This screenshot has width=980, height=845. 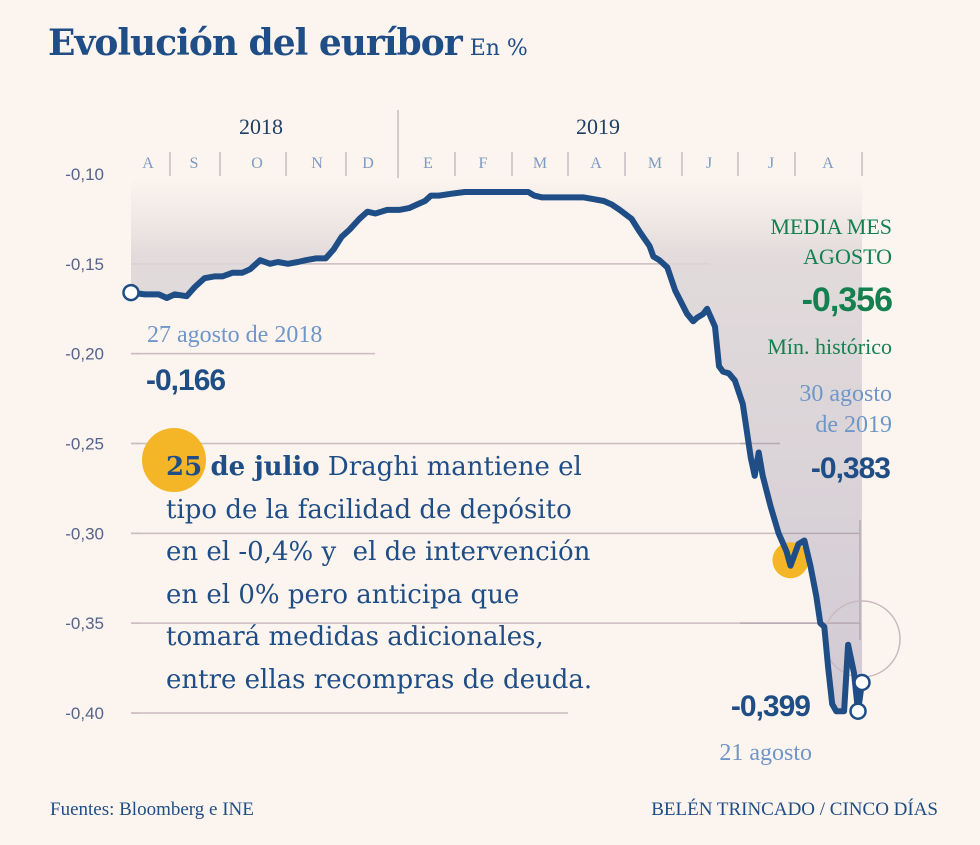 What do you see at coordinates (853, 425) in the screenshot?
I see `end-date-label-2: de 2019` at bounding box center [853, 425].